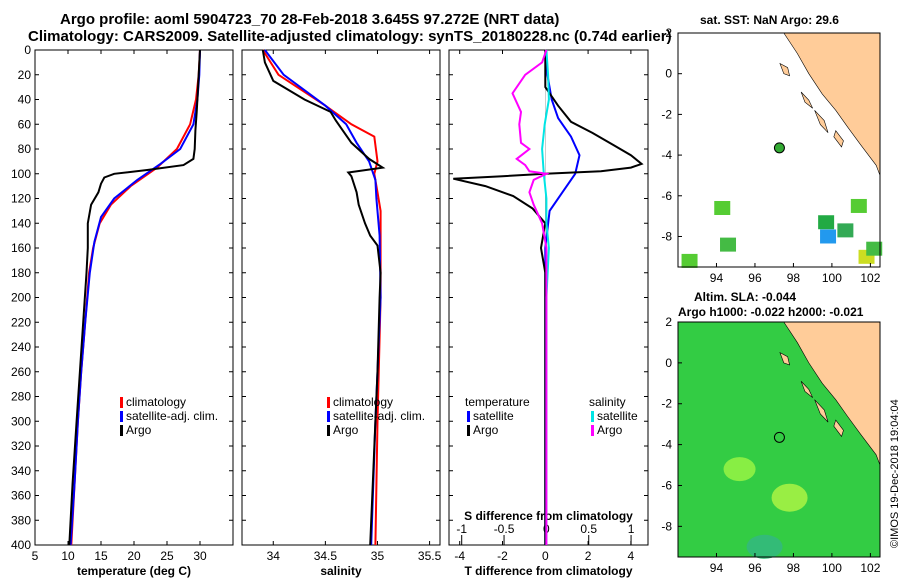 Image resolution: width=900 pixels, height=580 pixels. I want to click on depth-tick-label: 60, so click(25, 124).